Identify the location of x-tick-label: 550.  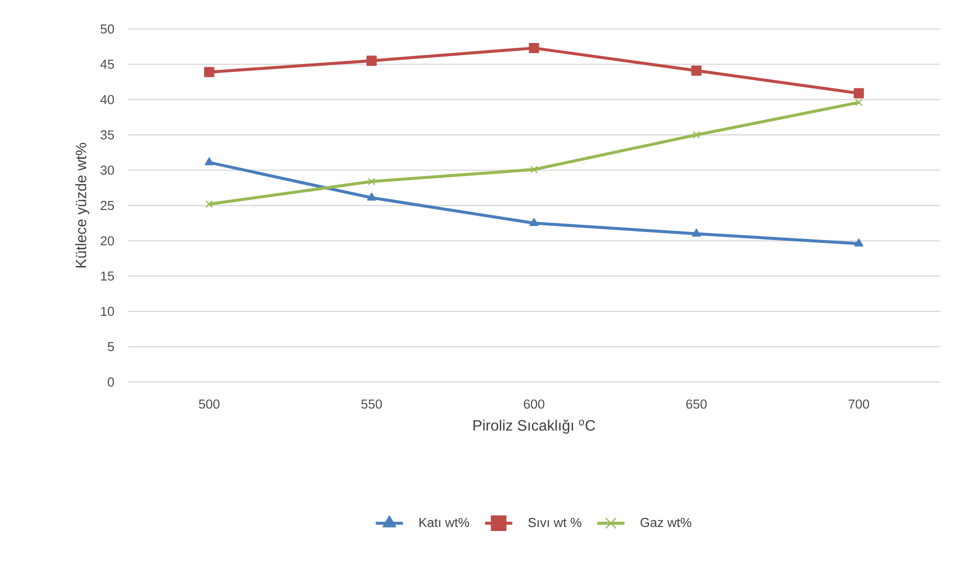
(371, 404).